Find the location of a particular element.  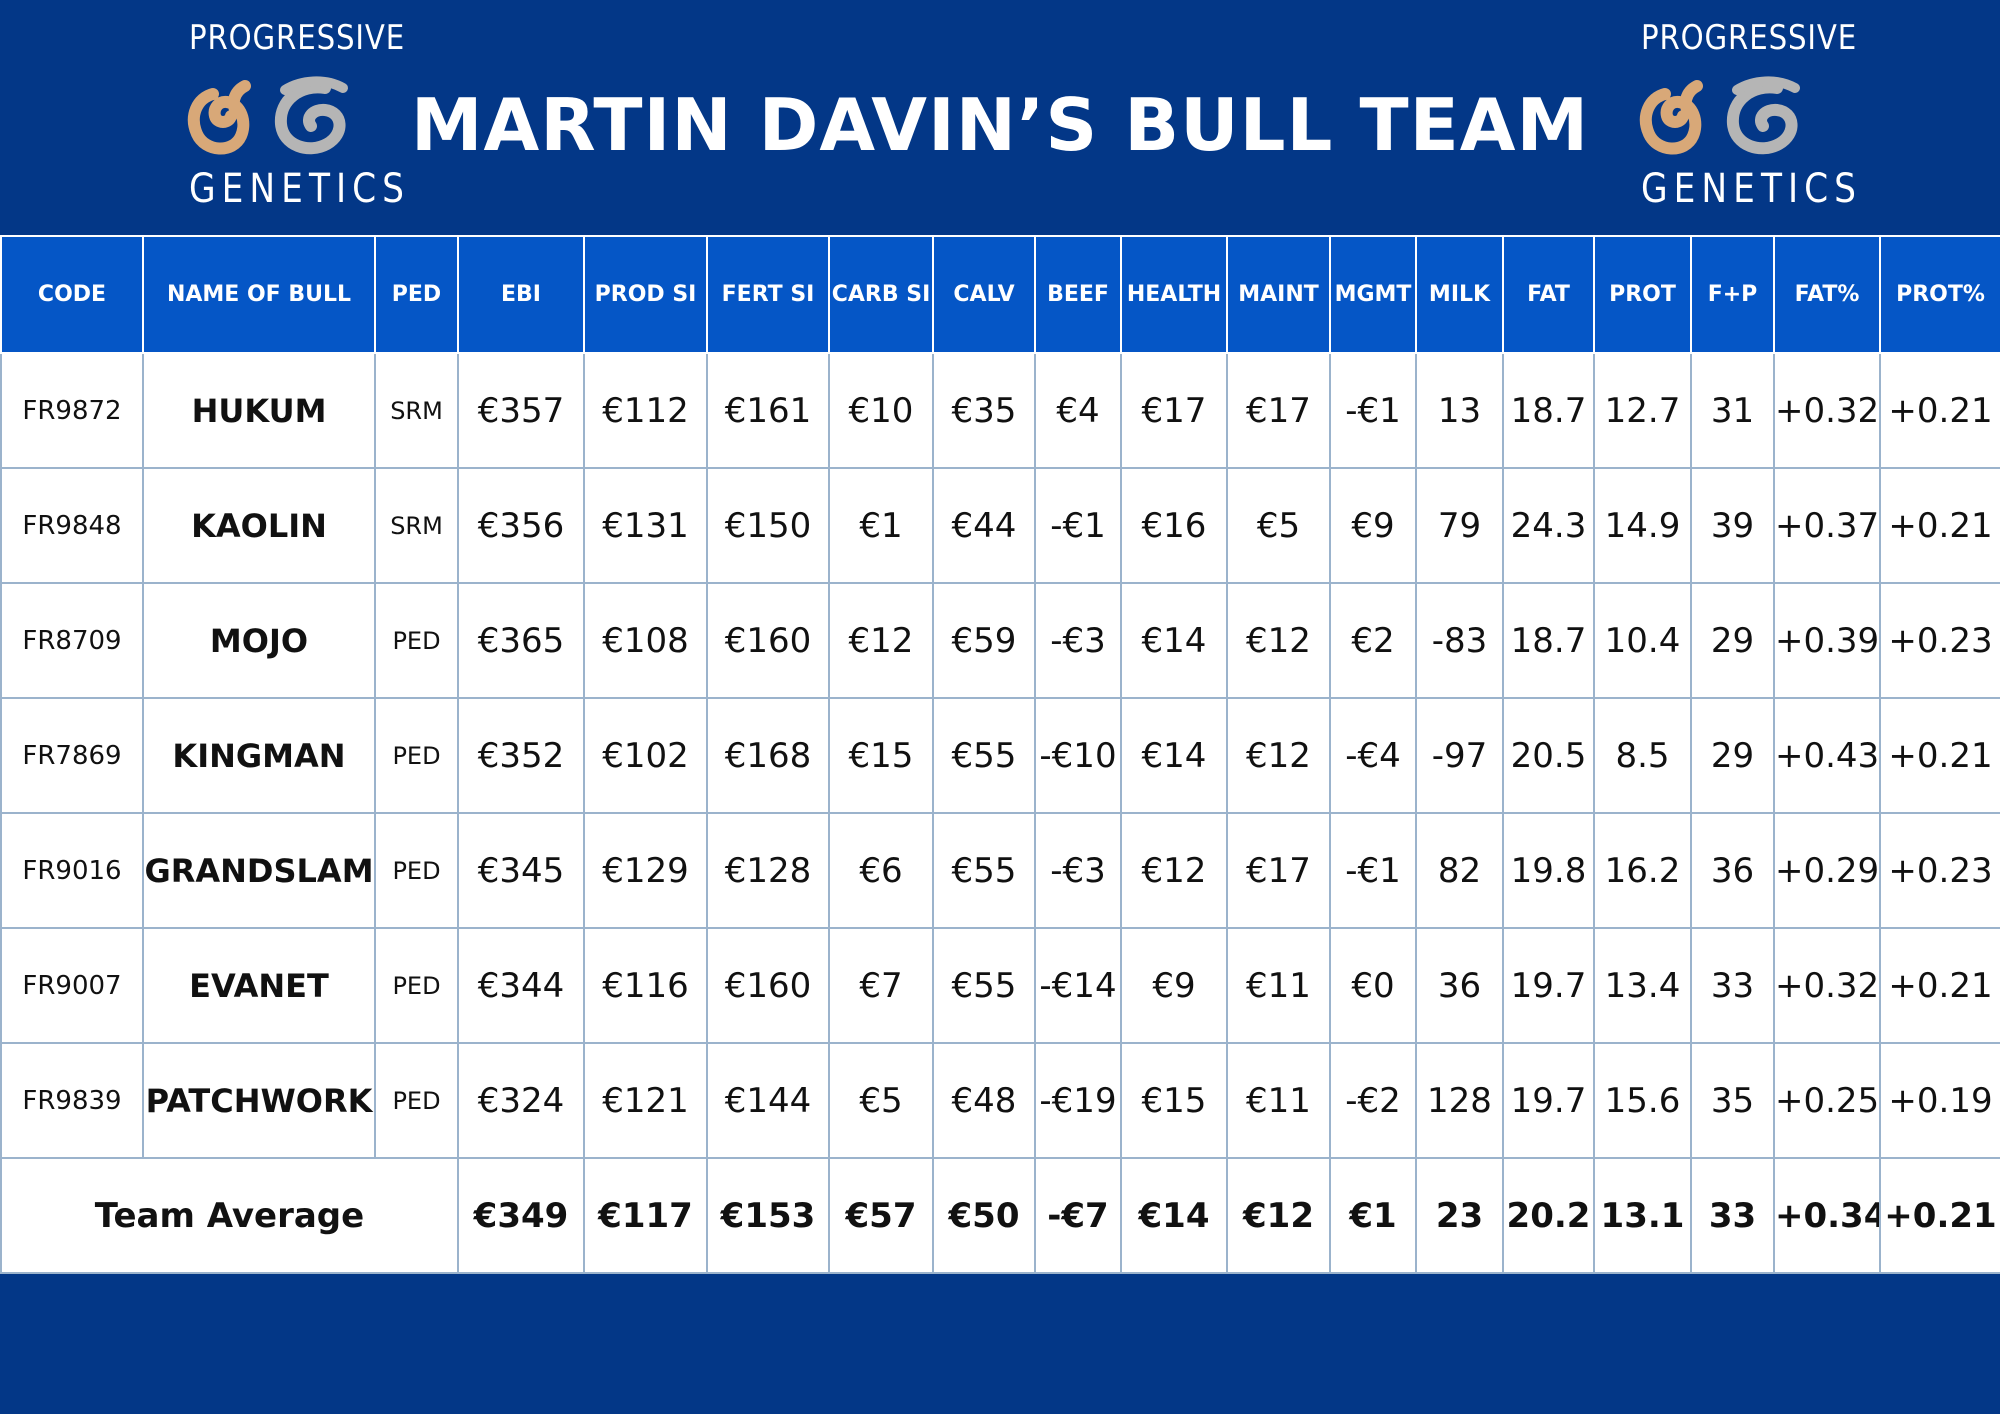

average-cell-beef: -€7 is located at coordinates (1078, 1215).